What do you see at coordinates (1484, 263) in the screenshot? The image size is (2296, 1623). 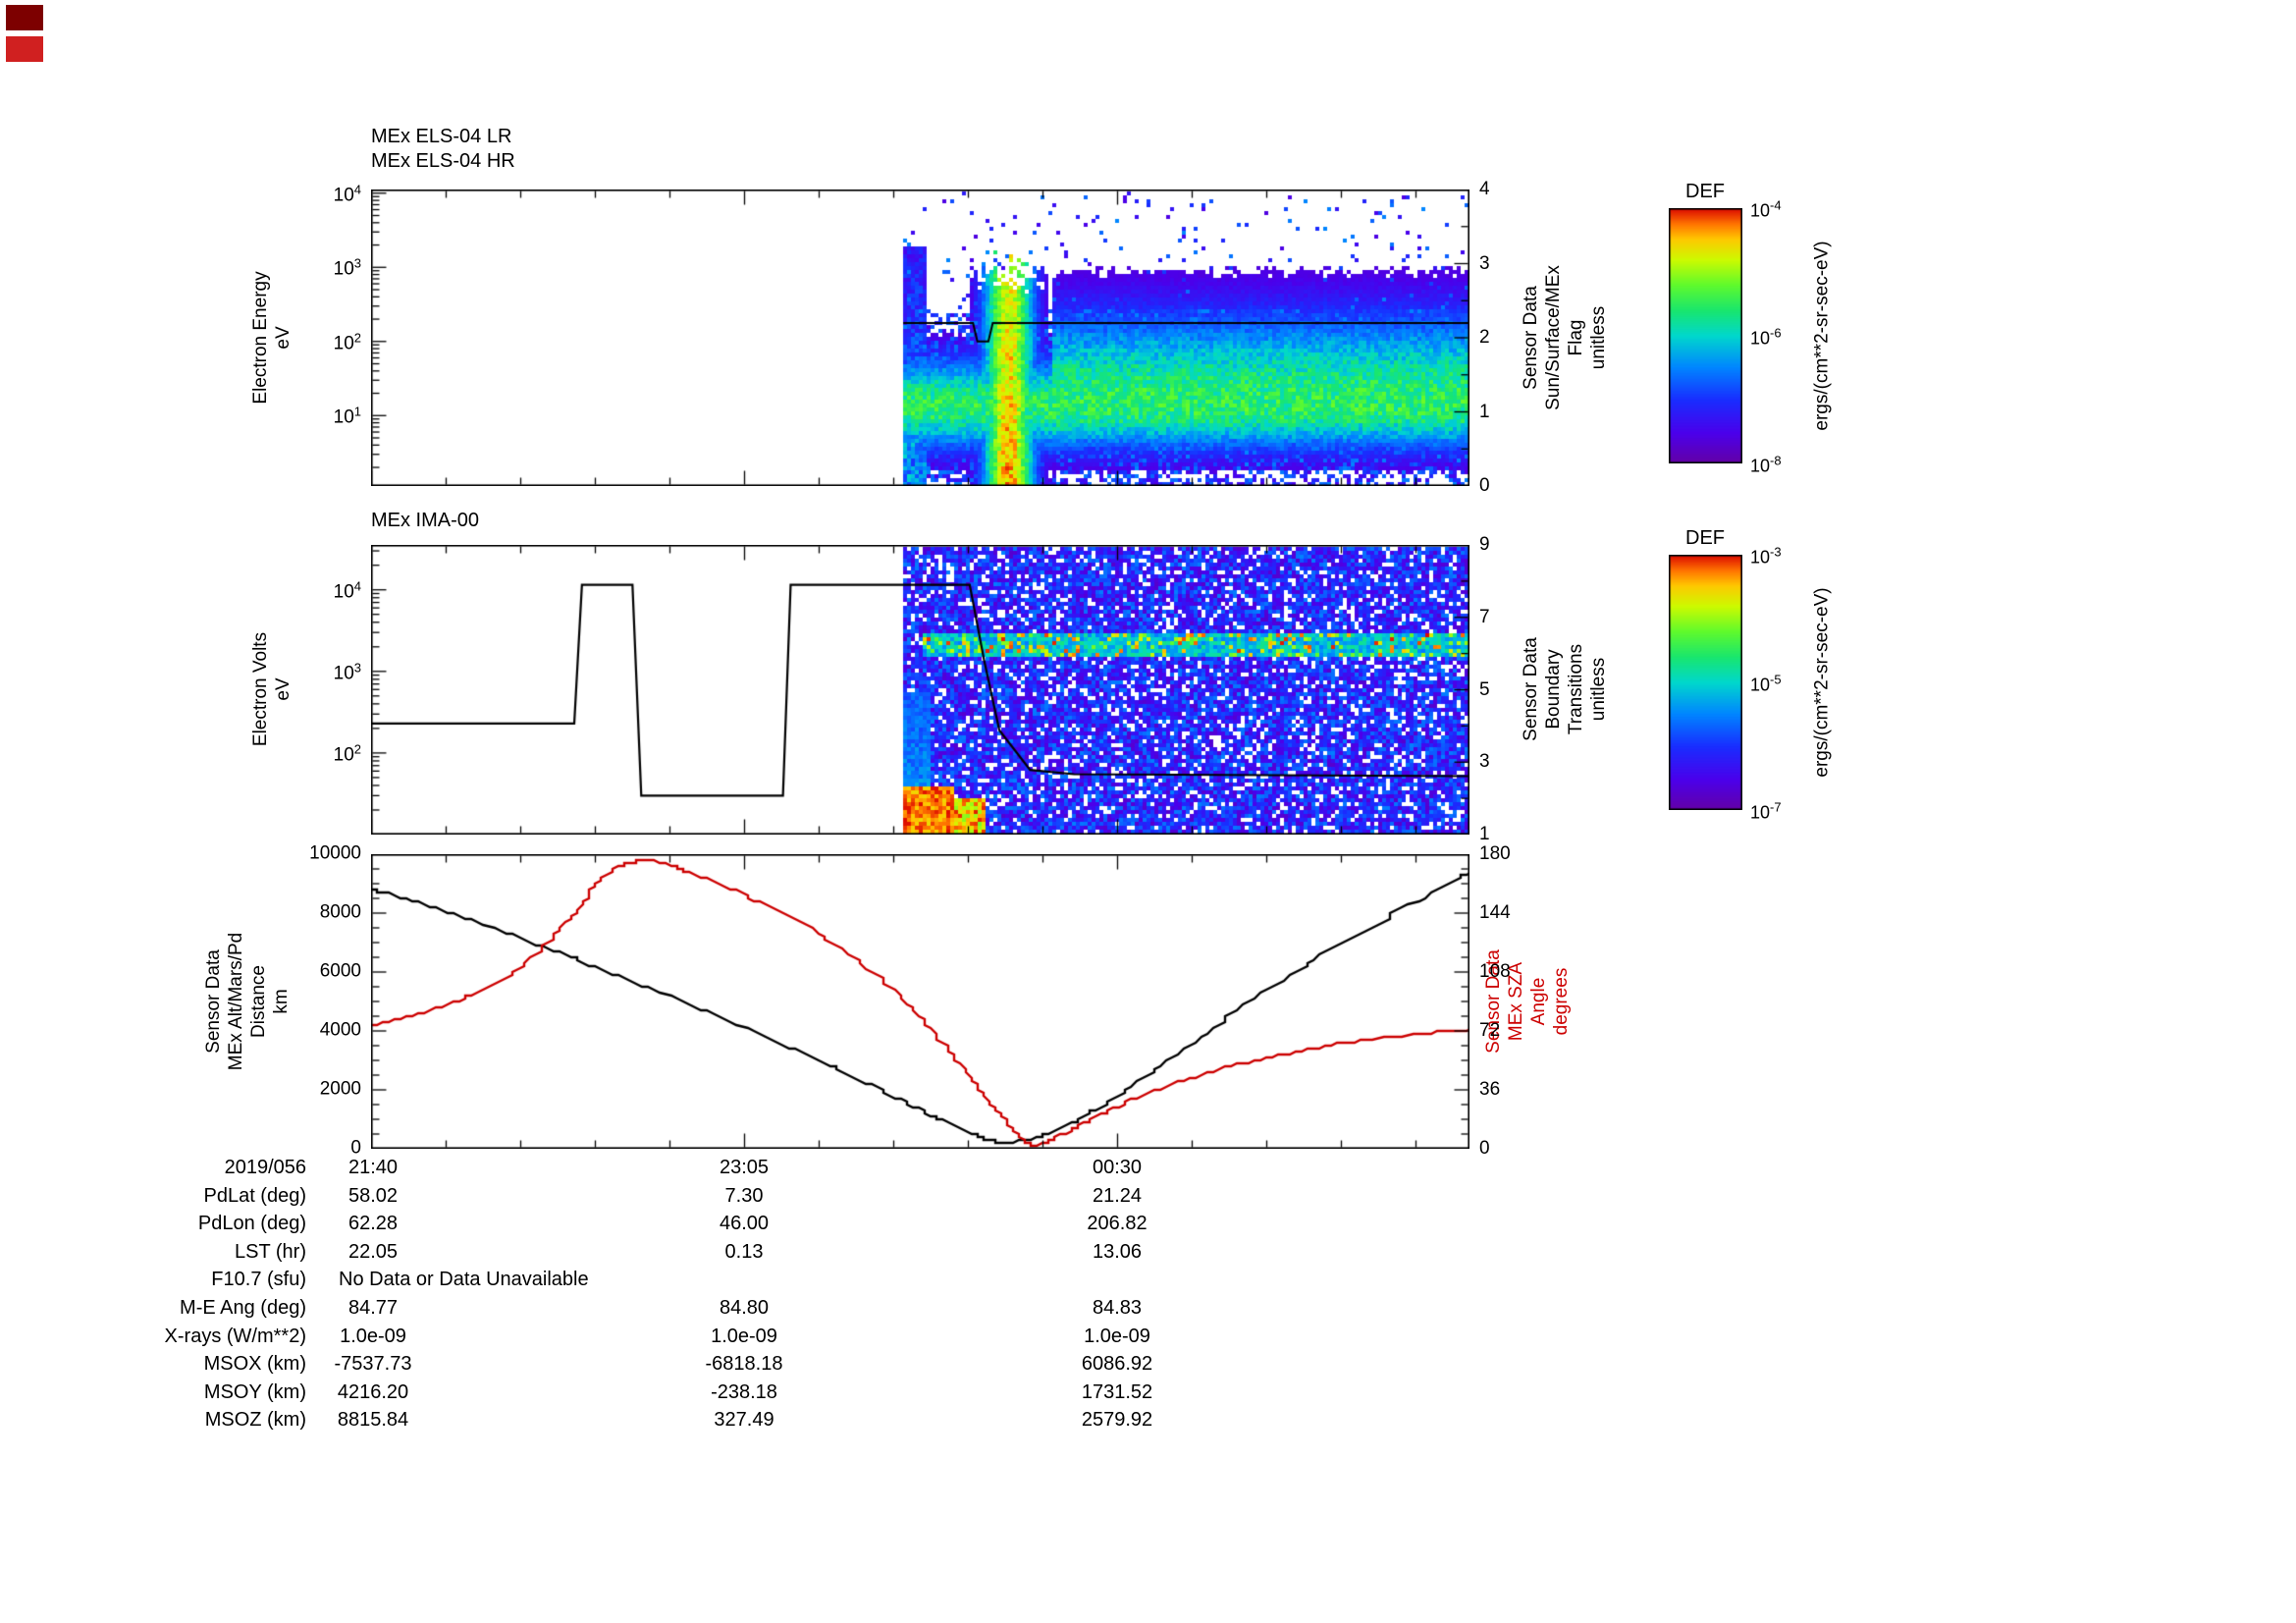 I see `els-right-tick-label: 3` at bounding box center [1484, 263].